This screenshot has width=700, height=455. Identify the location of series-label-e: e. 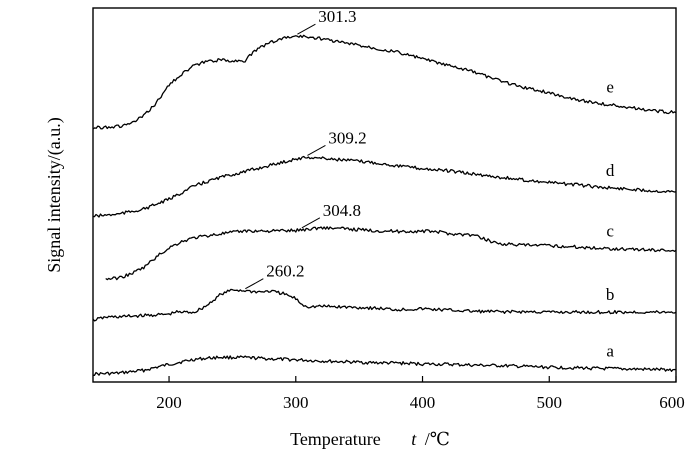
(610, 87).